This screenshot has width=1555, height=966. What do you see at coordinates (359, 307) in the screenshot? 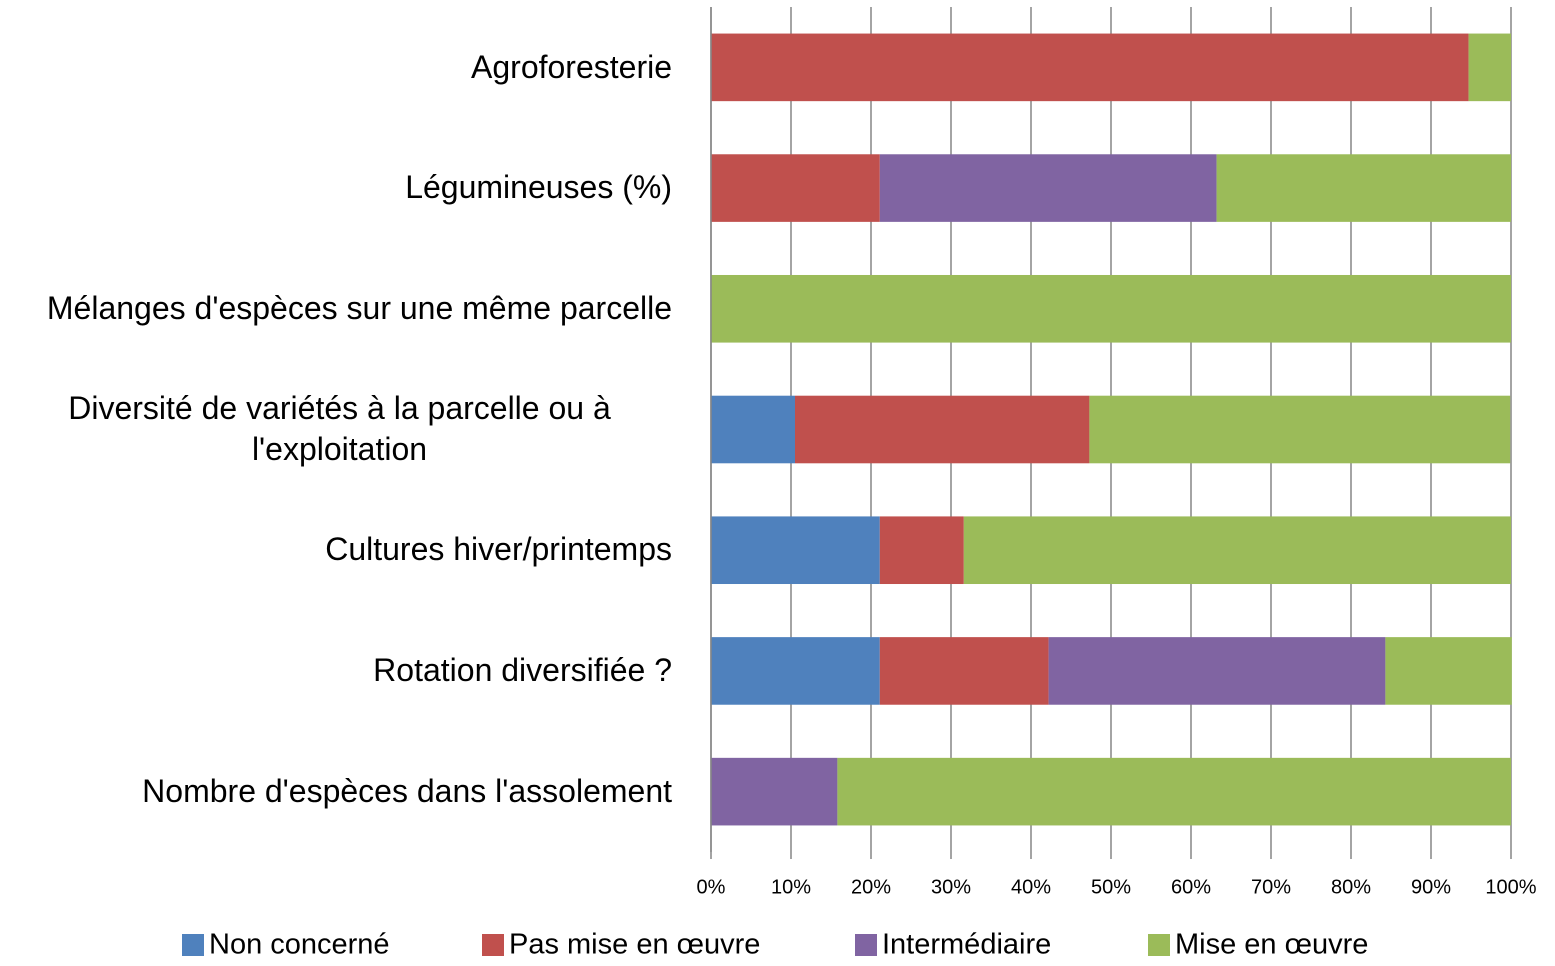
I see `category-text: Mélanges d'espèces sur une même parcelle` at bounding box center [359, 307].